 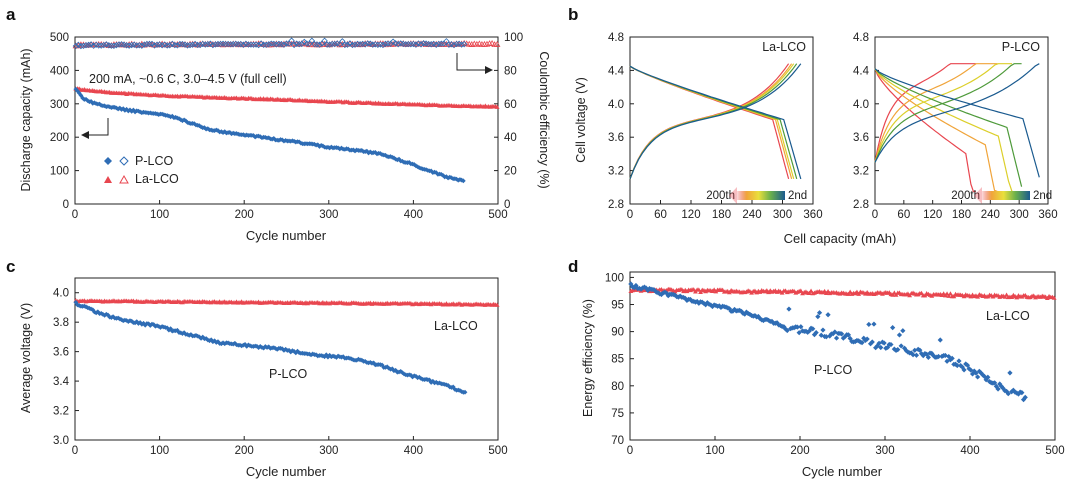 What do you see at coordinates (903, 215) in the screenshot?
I see `x-tick-label: 60` at bounding box center [903, 215].